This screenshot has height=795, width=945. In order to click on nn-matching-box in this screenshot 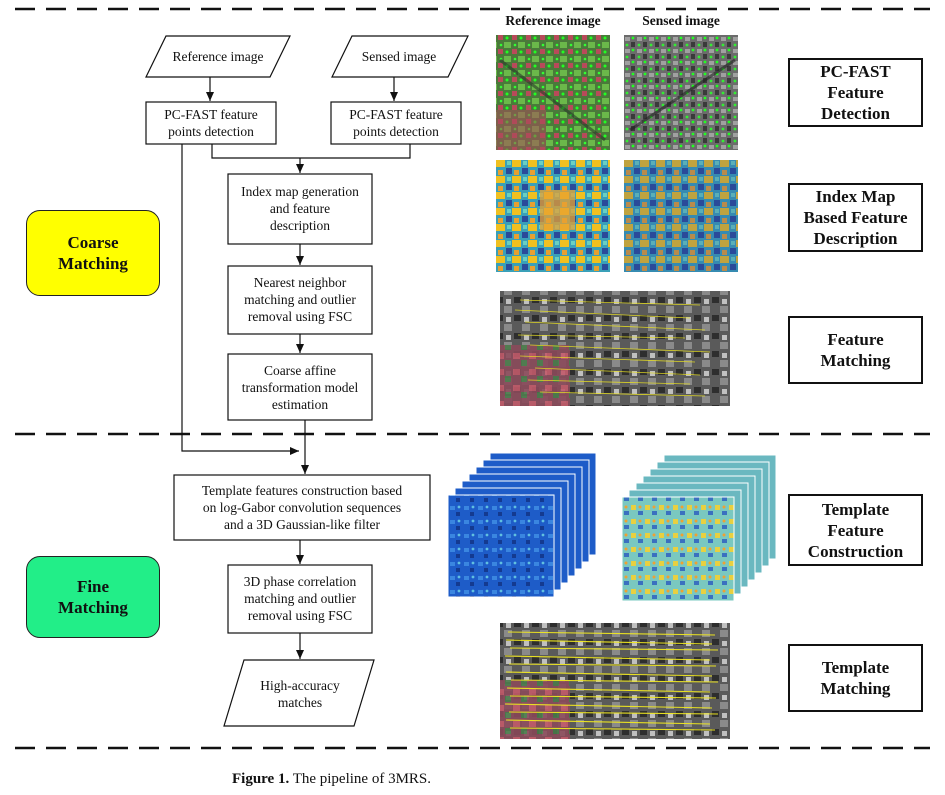, I will do `click(300, 300)`.